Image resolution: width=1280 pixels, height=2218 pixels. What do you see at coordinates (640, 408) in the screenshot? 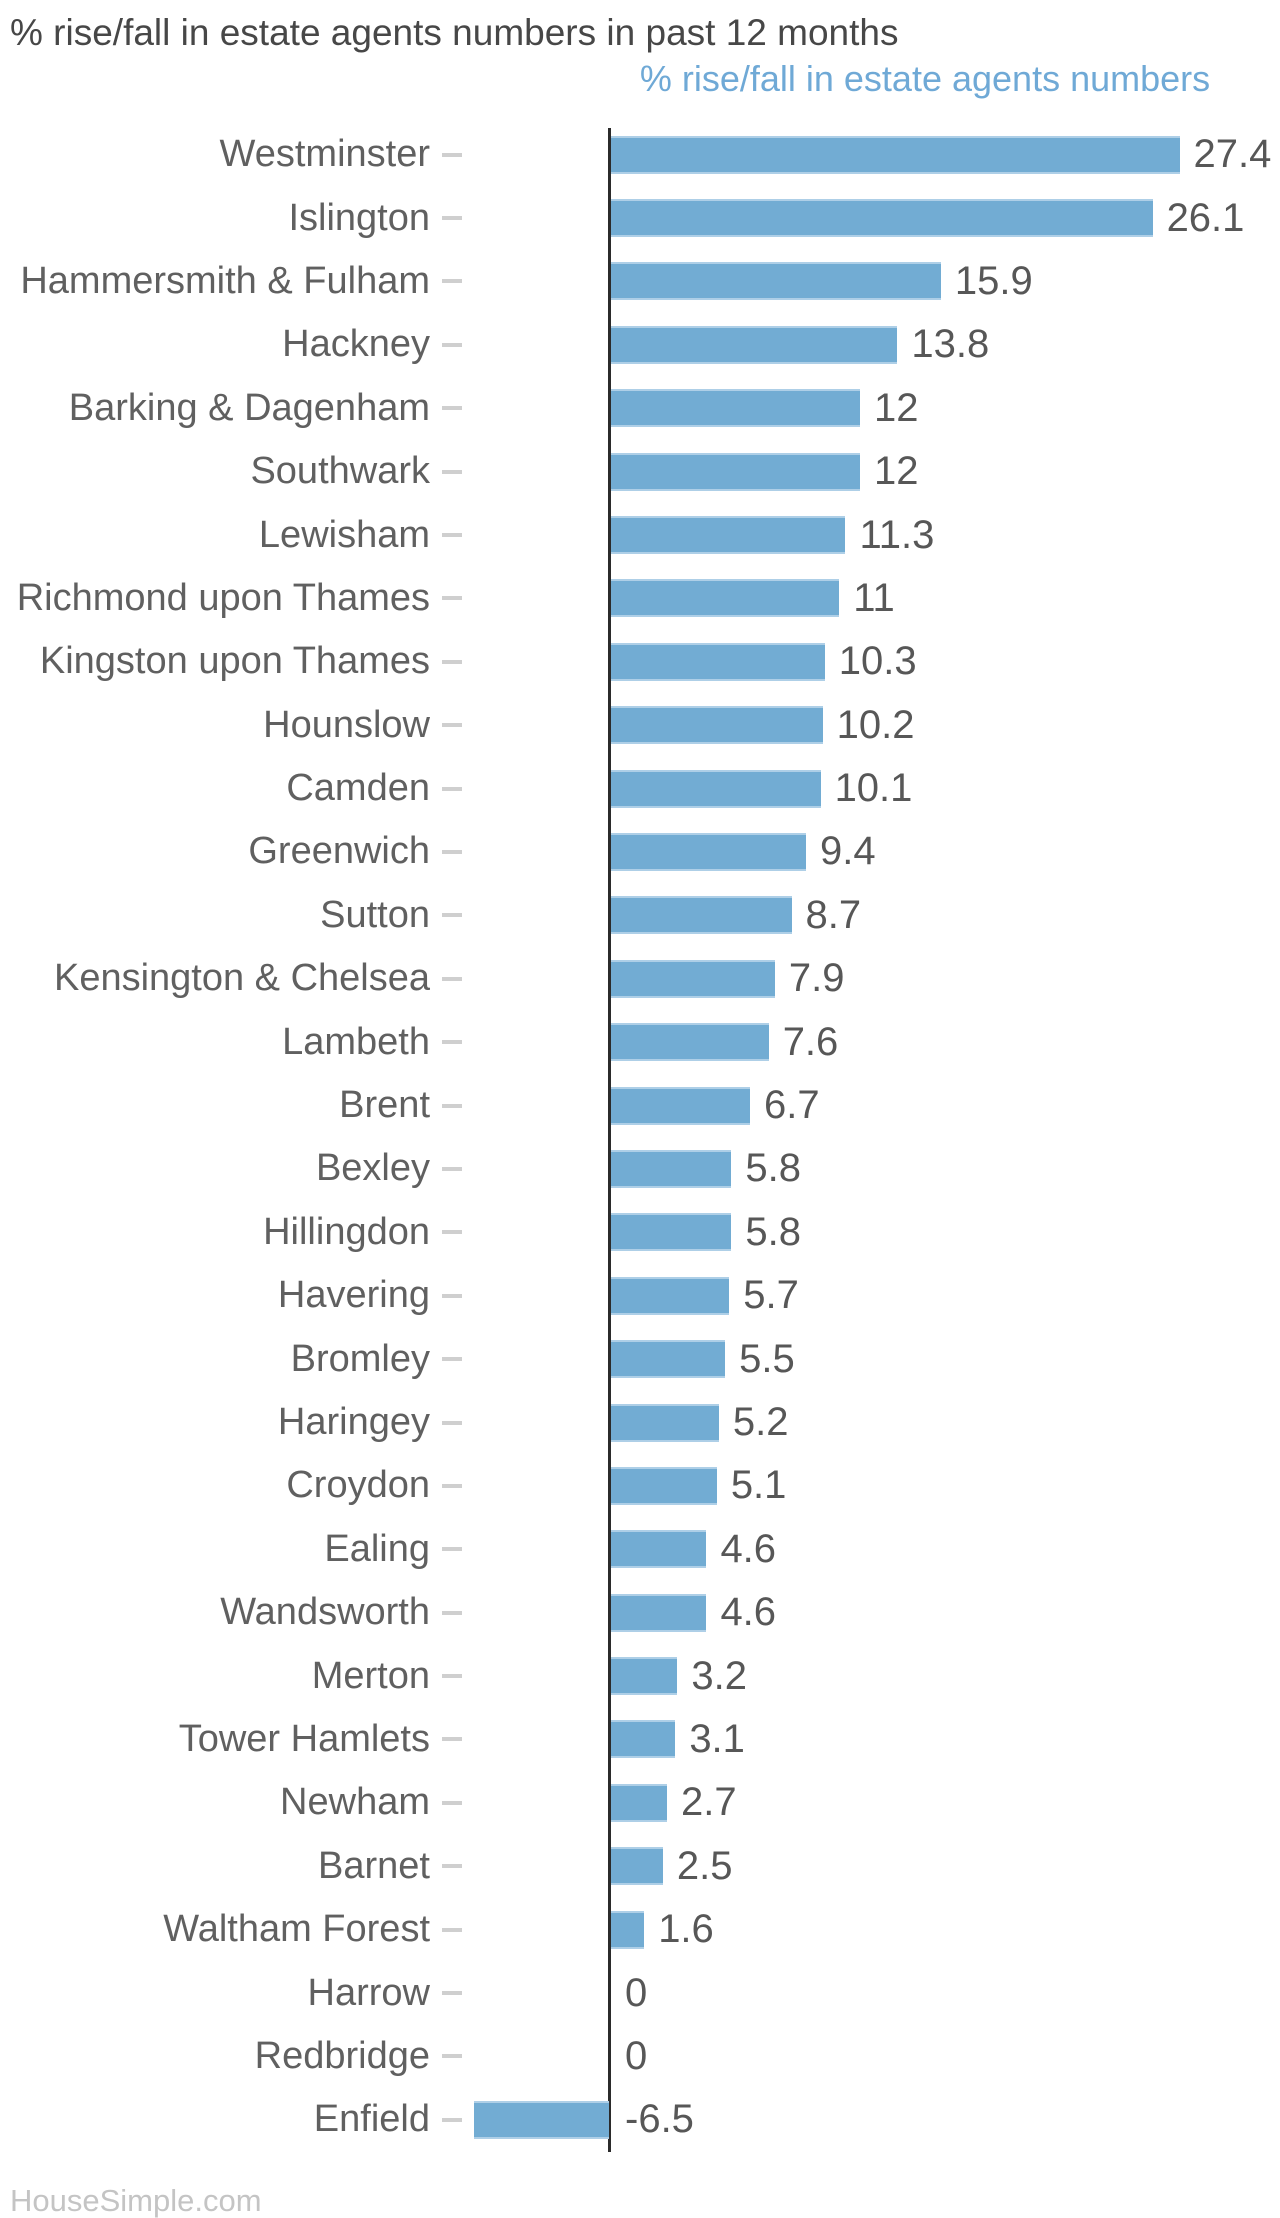
I see `bar-row: Barking & Dagenham 12` at bounding box center [640, 408].